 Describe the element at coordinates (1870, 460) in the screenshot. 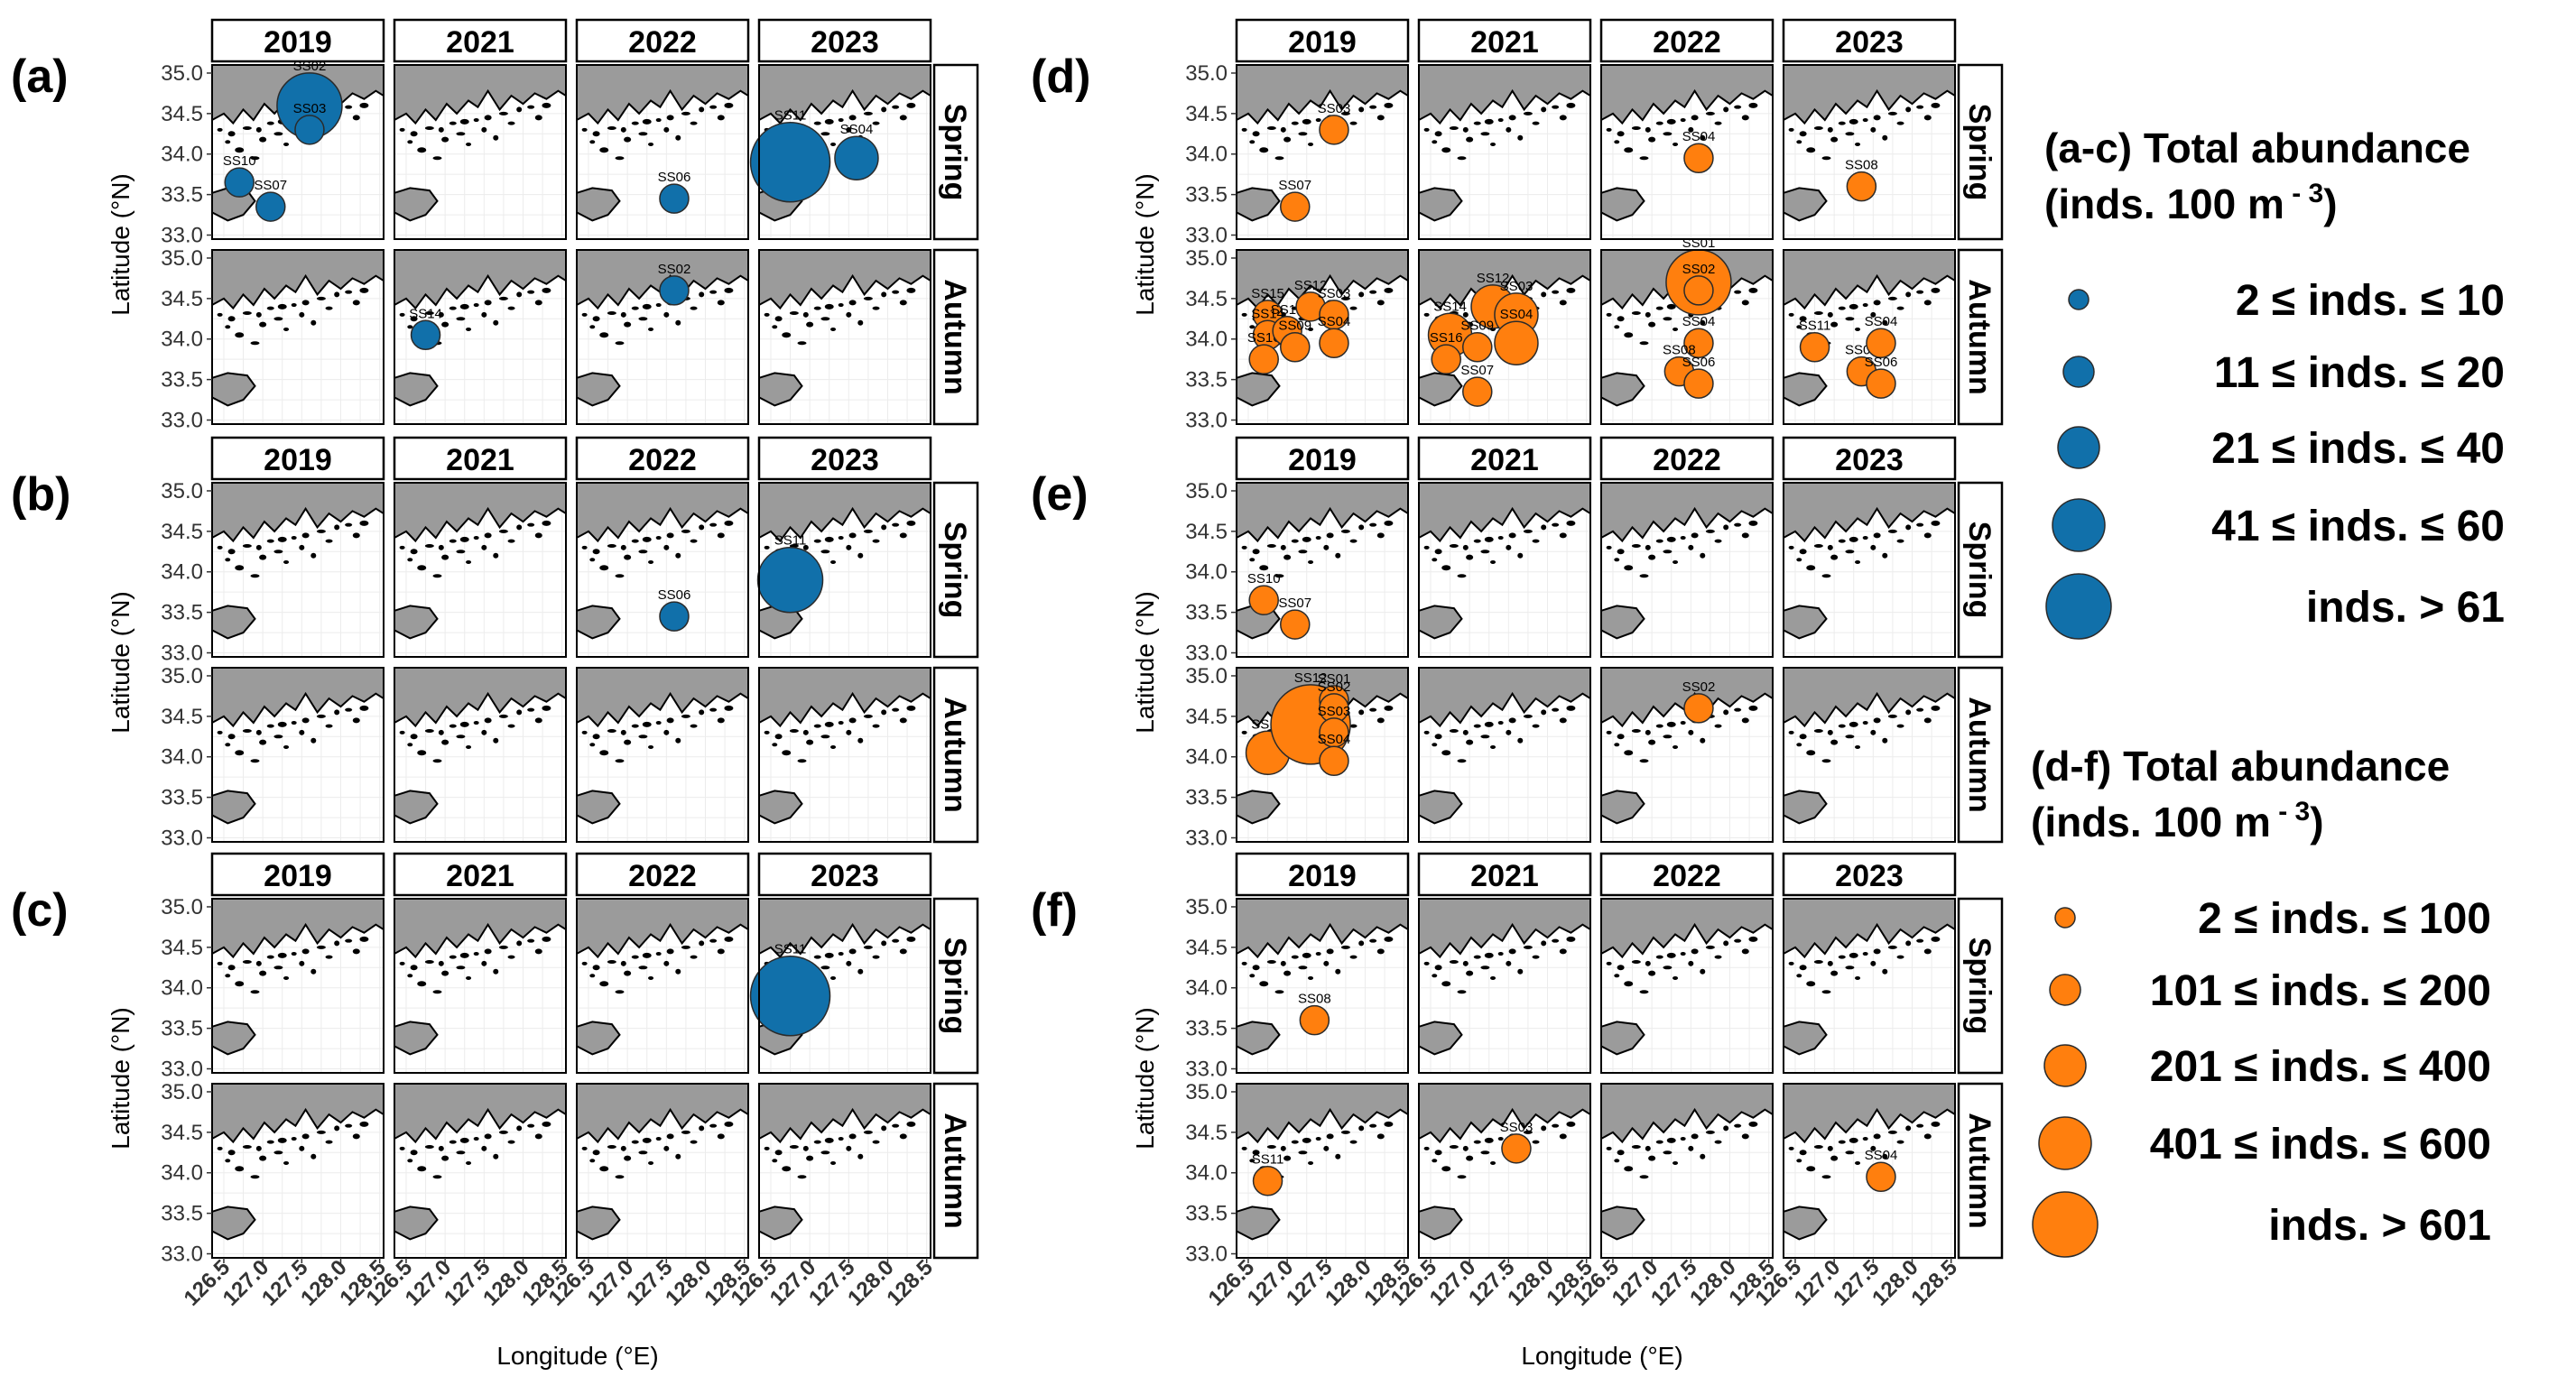

I see `year-strip-label: 2023` at that location.